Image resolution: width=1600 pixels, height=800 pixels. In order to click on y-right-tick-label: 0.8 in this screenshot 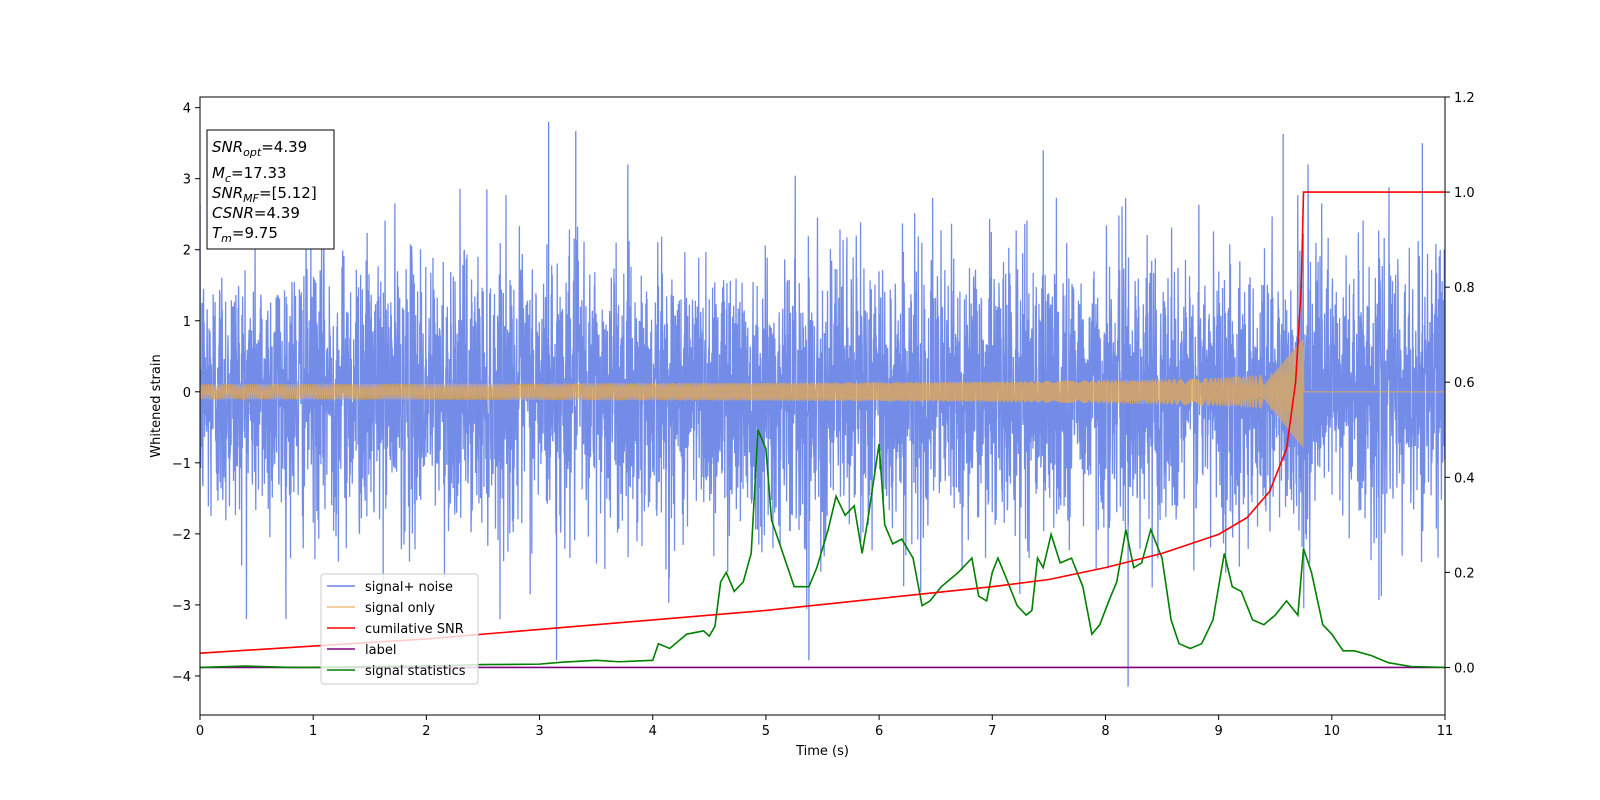, I will do `click(1464, 288)`.